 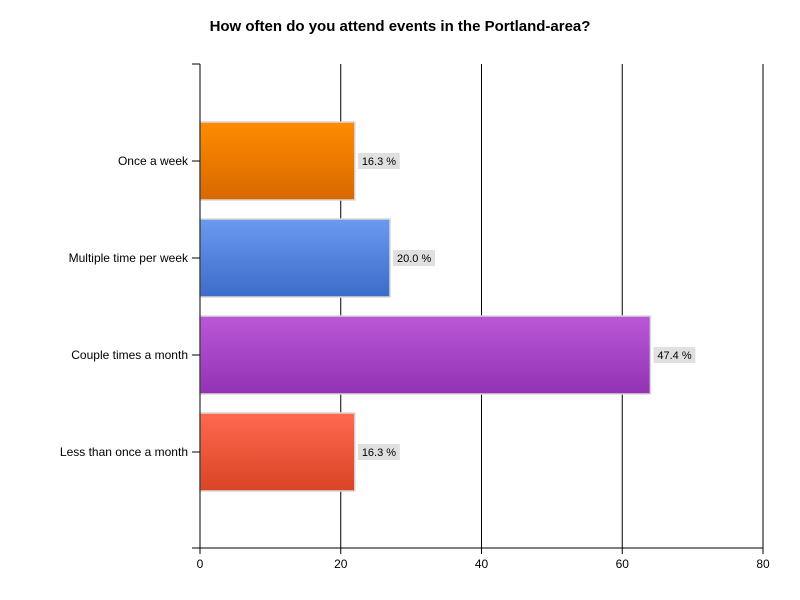 I want to click on category-label: Multiple time per week, so click(x=129, y=258).